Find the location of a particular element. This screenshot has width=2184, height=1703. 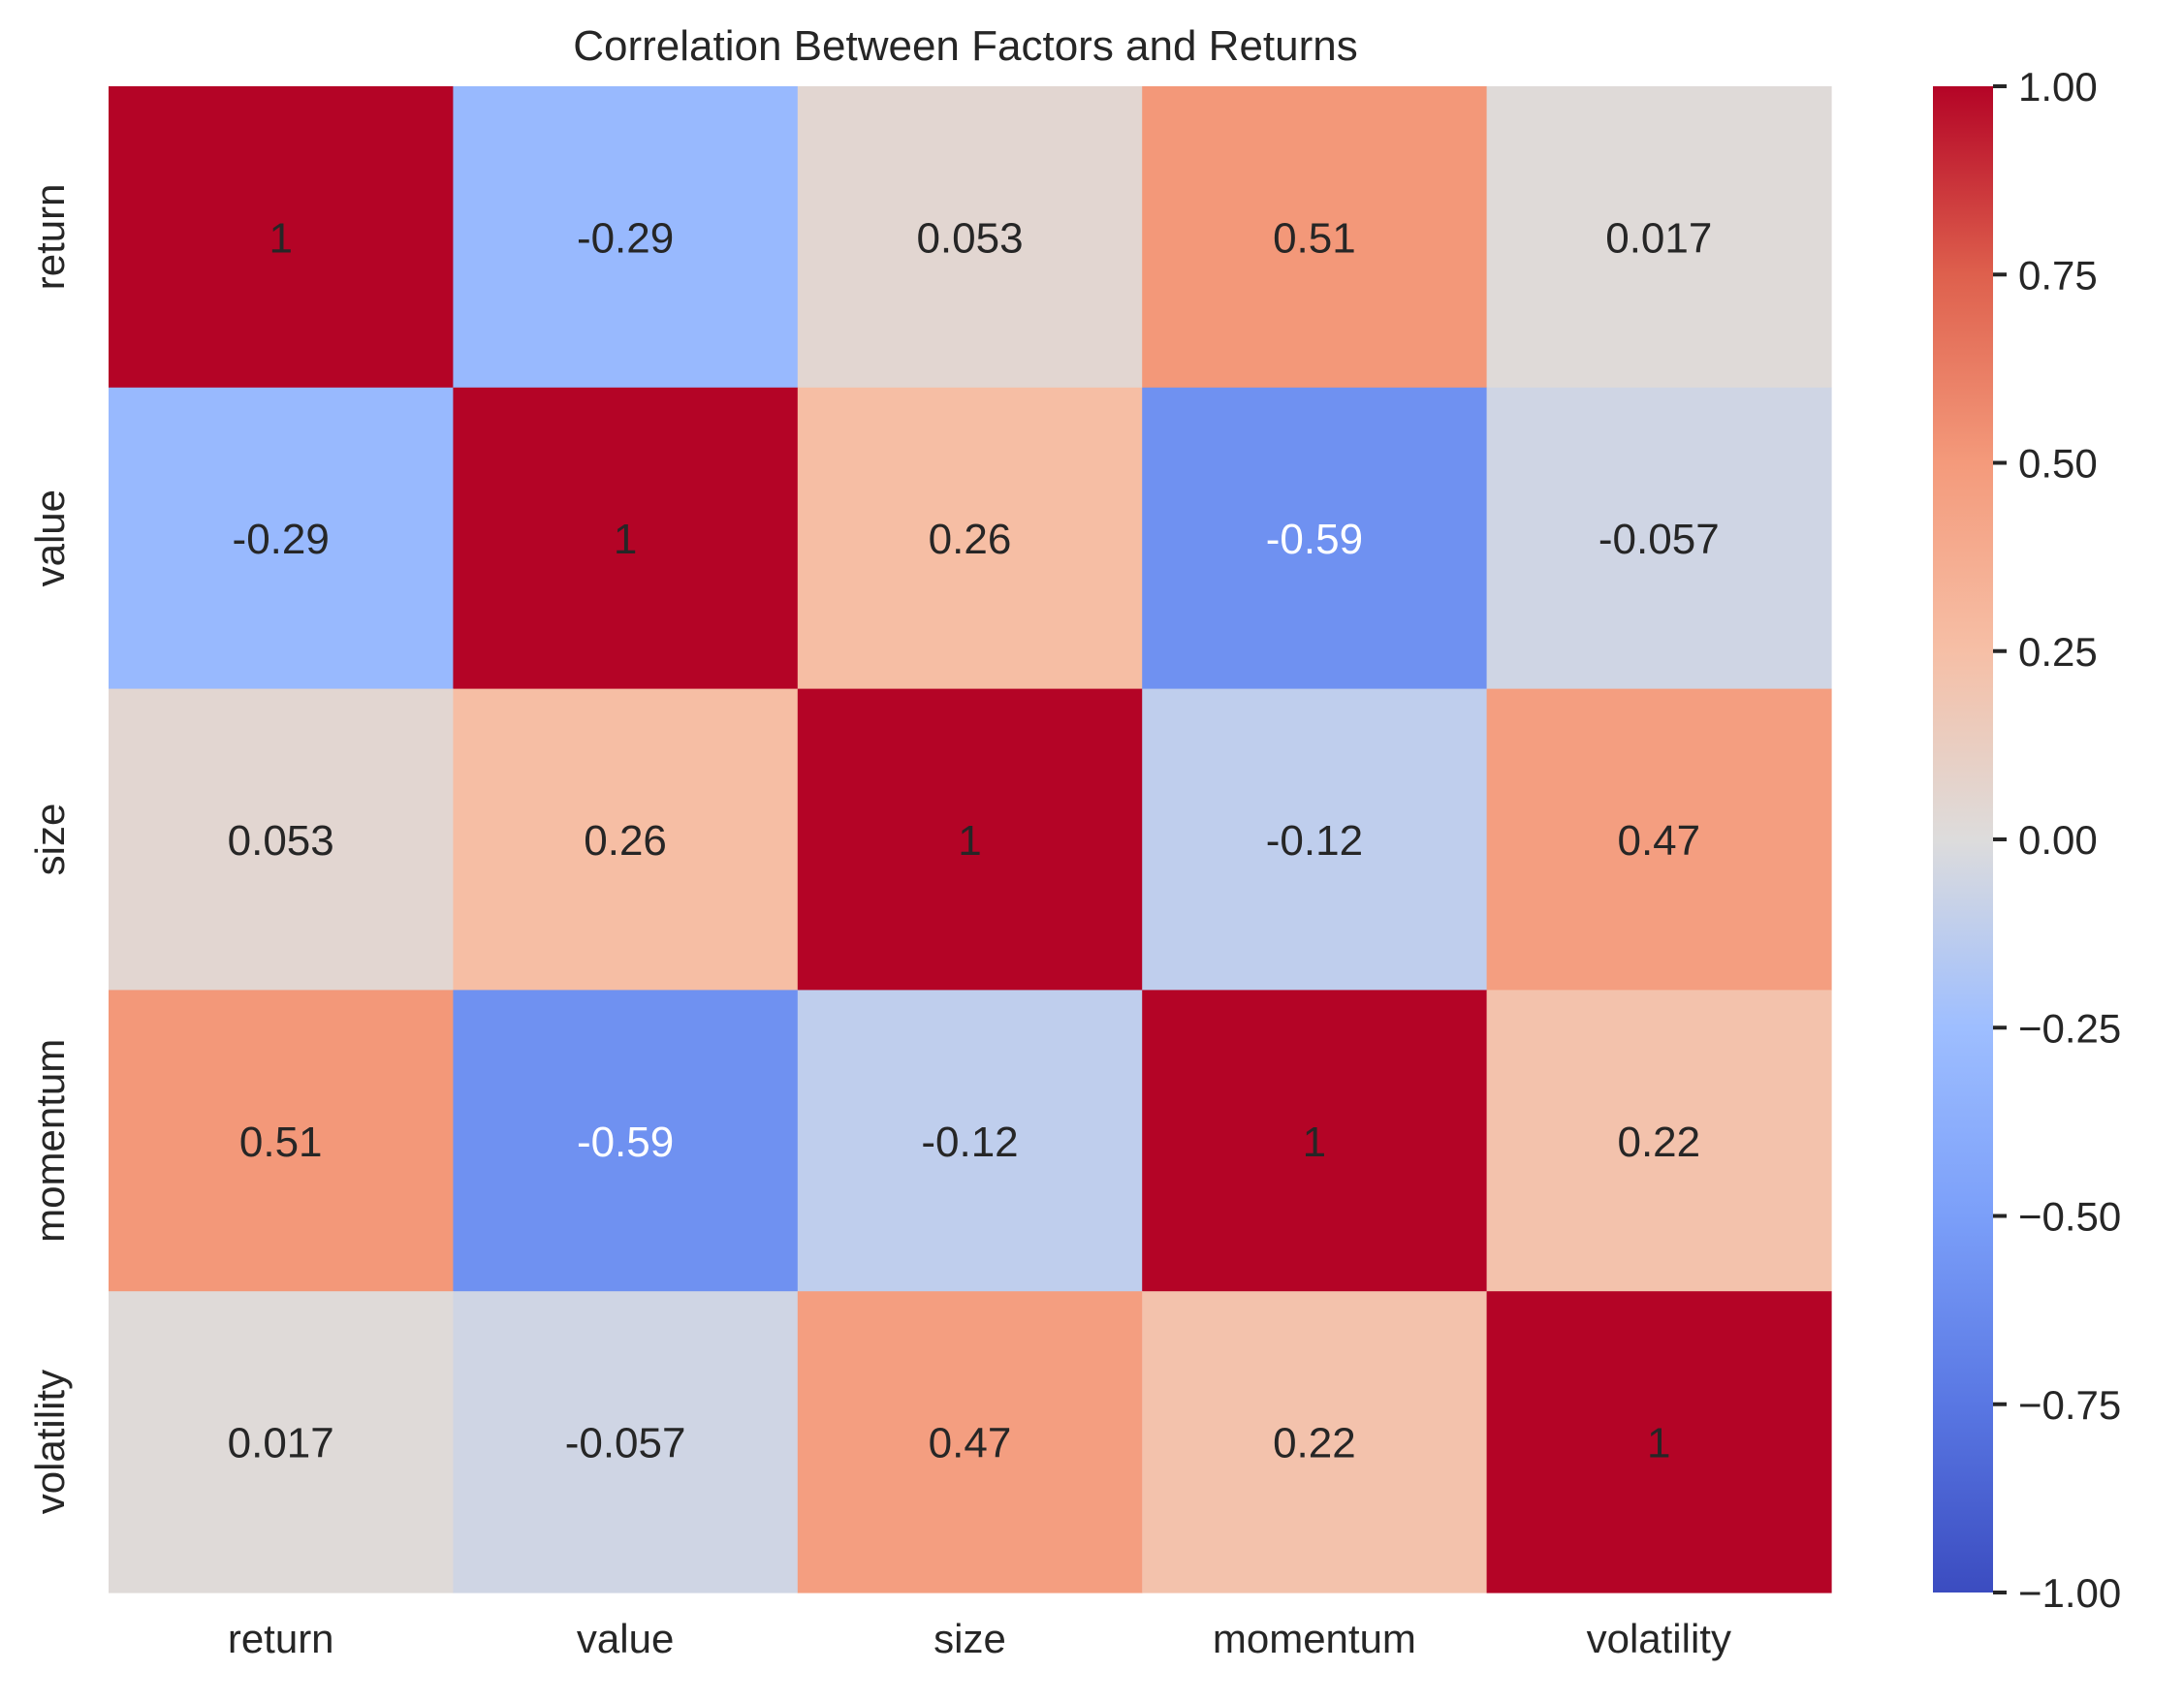

x-tick-label: size is located at coordinates (970, 1638).